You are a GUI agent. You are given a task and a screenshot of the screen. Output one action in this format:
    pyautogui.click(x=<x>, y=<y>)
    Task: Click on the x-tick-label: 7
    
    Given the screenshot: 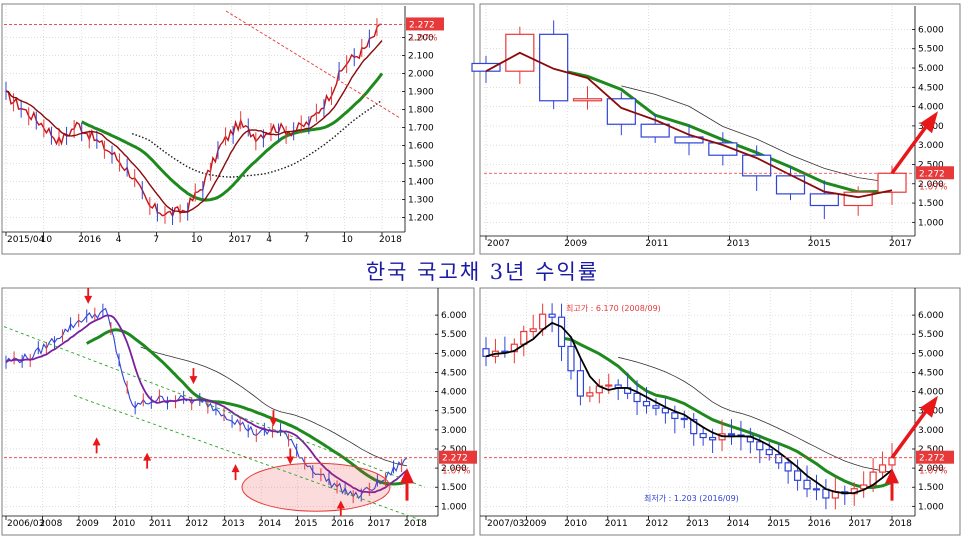 What is the action you would take?
    pyautogui.click(x=156, y=240)
    